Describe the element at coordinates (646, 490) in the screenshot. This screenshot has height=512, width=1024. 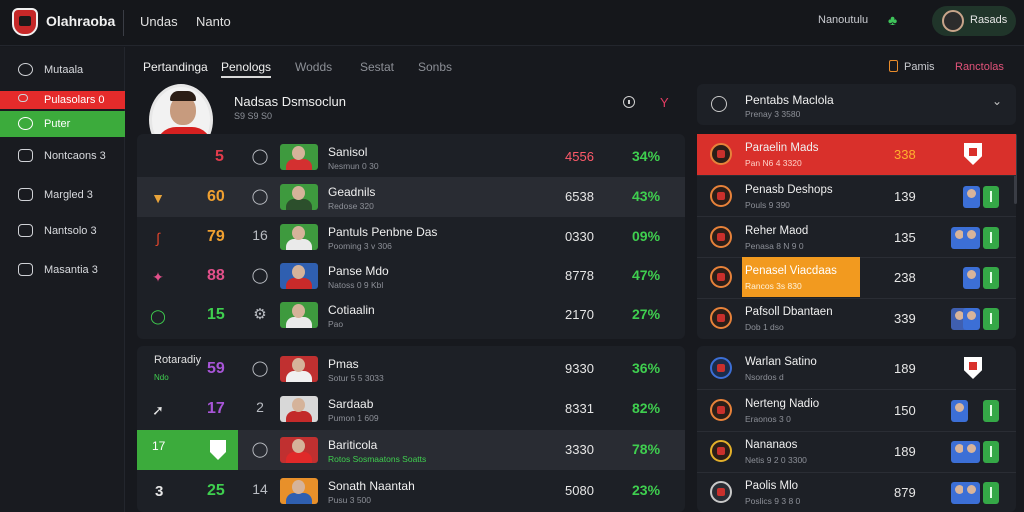
I see `player-pct: 23%` at that location.